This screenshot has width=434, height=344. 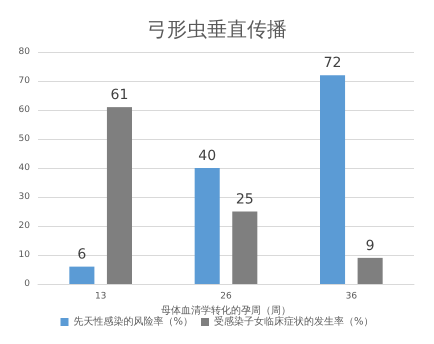 What do you see at coordinates (24, 255) in the screenshot?
I see `y-tick-label: 10` at bounding box center [24, 255].